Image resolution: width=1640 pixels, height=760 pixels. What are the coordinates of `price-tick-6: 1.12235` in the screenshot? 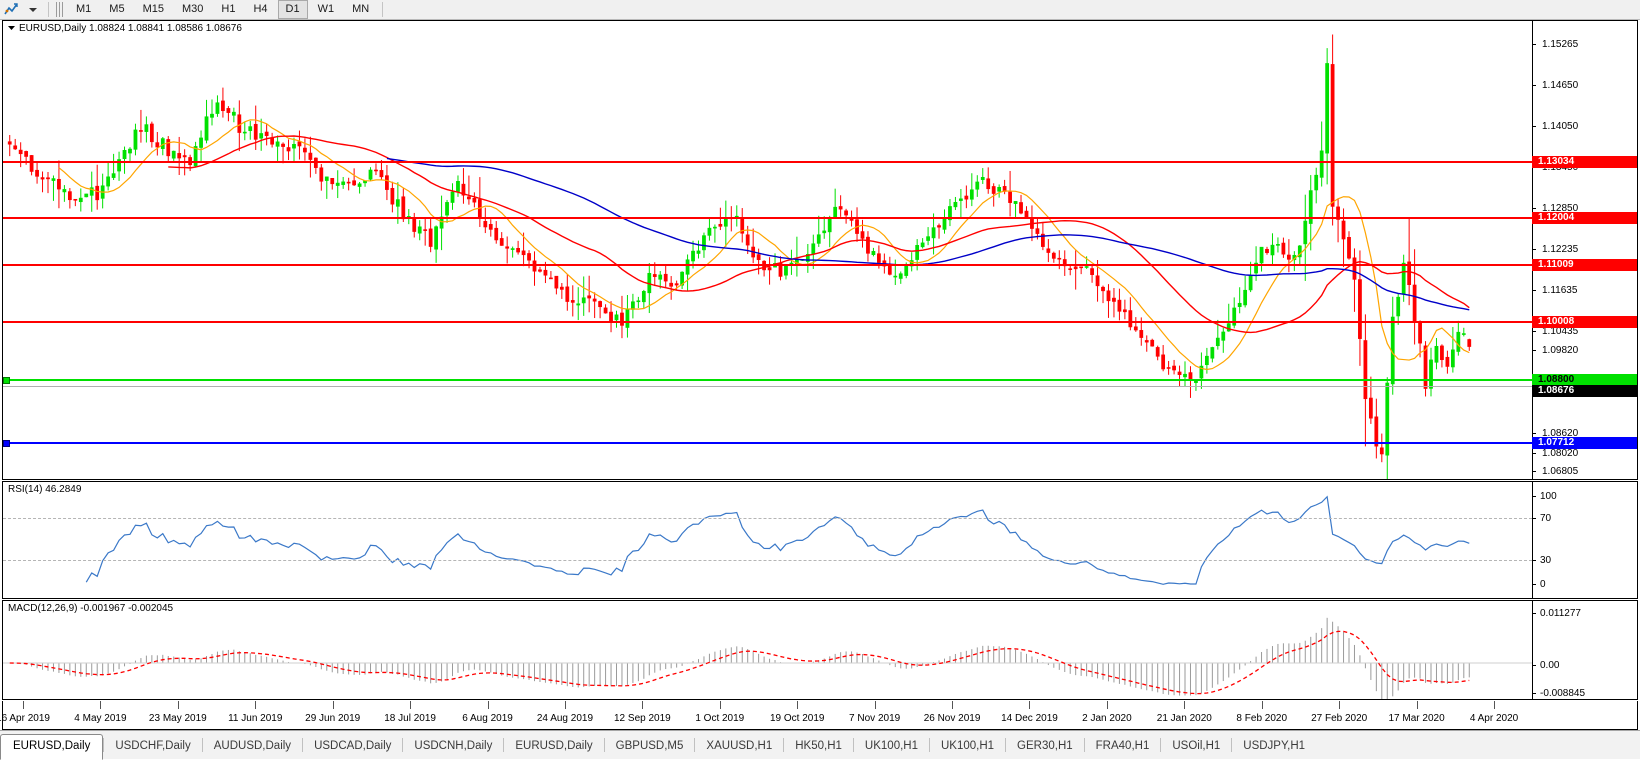 It's located at (1584, 250).